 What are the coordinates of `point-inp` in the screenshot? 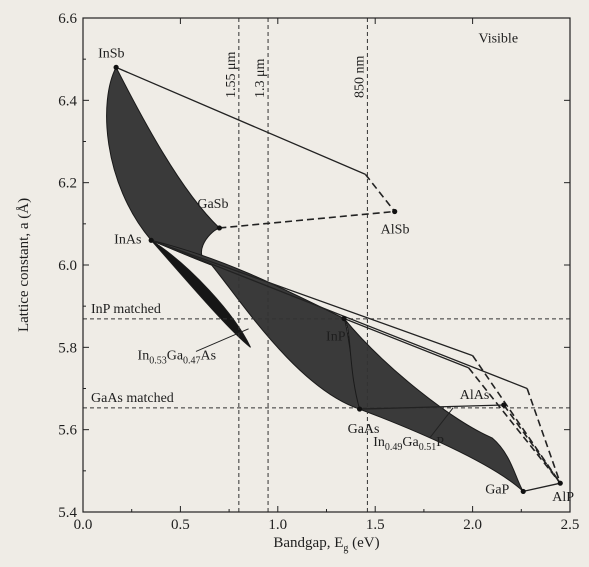 It's located at (344, 318).